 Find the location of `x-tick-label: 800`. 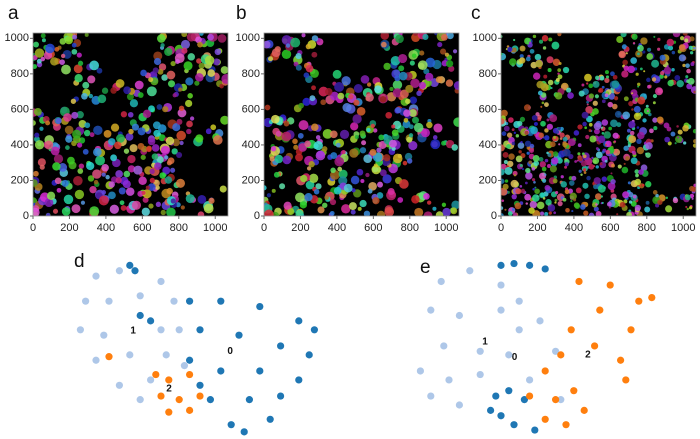

x-tick-label: 800 is located at coordinates (179, 228).